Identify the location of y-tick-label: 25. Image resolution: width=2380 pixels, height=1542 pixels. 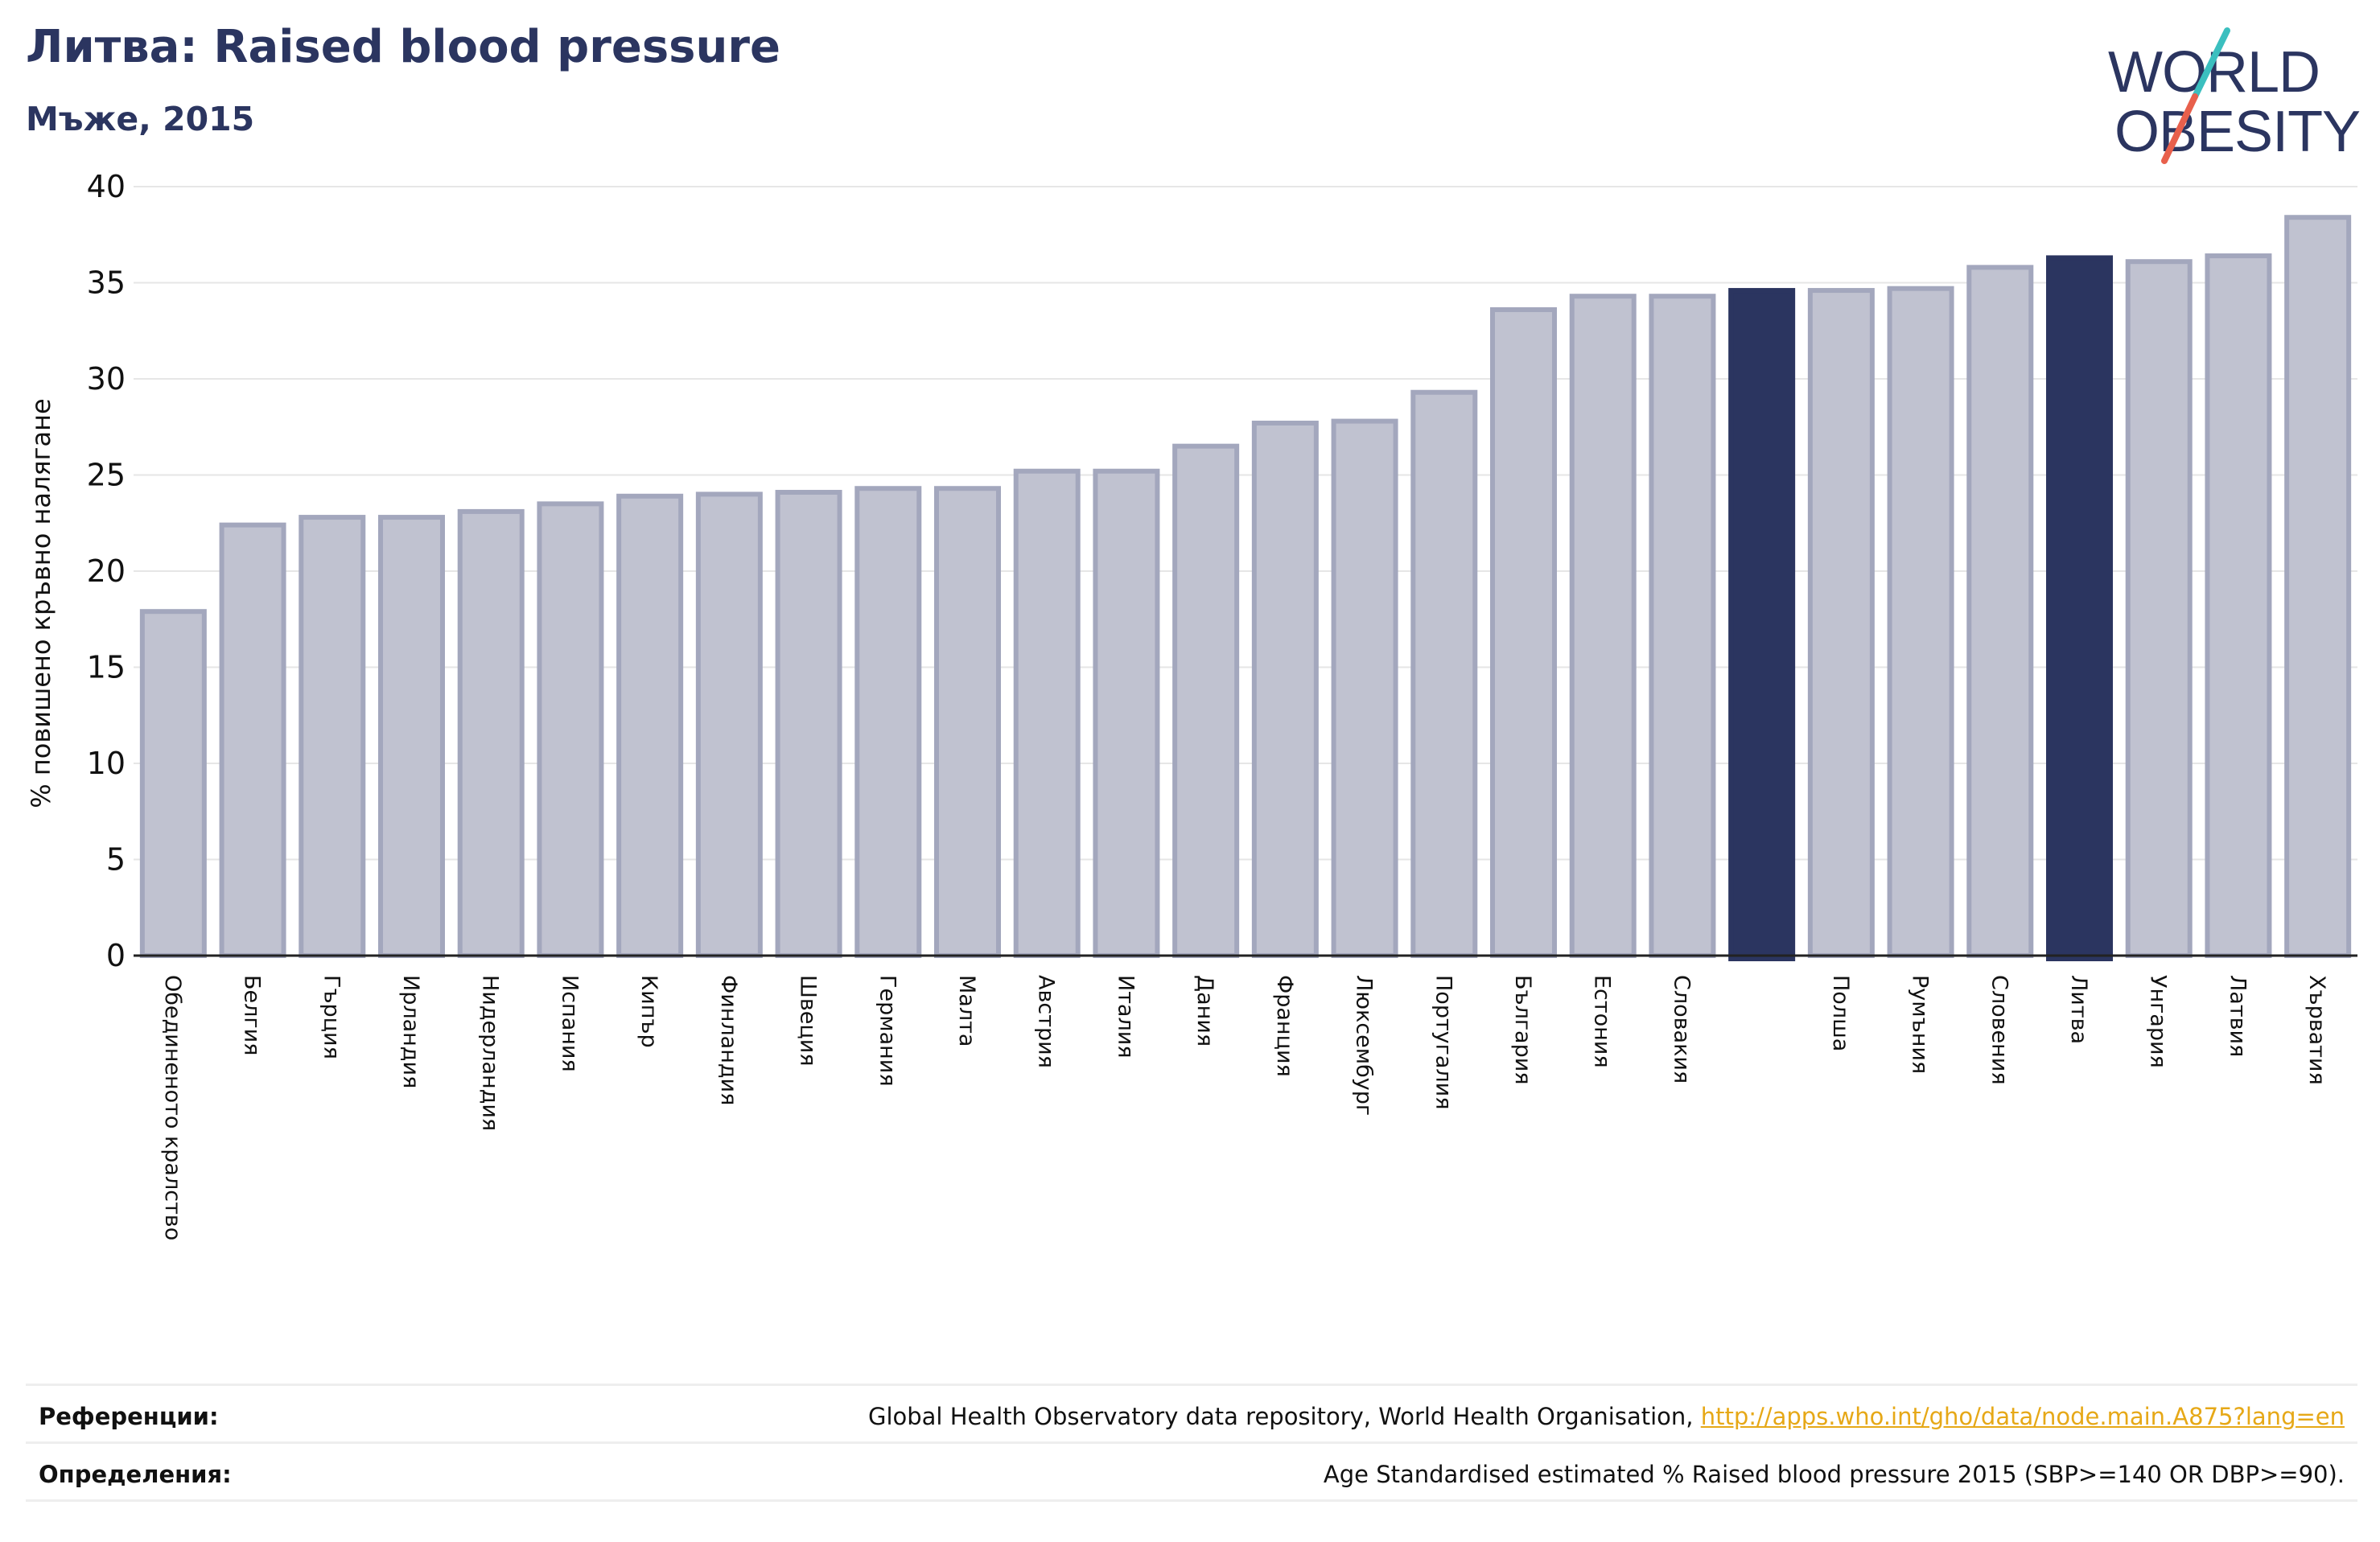
(107, 475).